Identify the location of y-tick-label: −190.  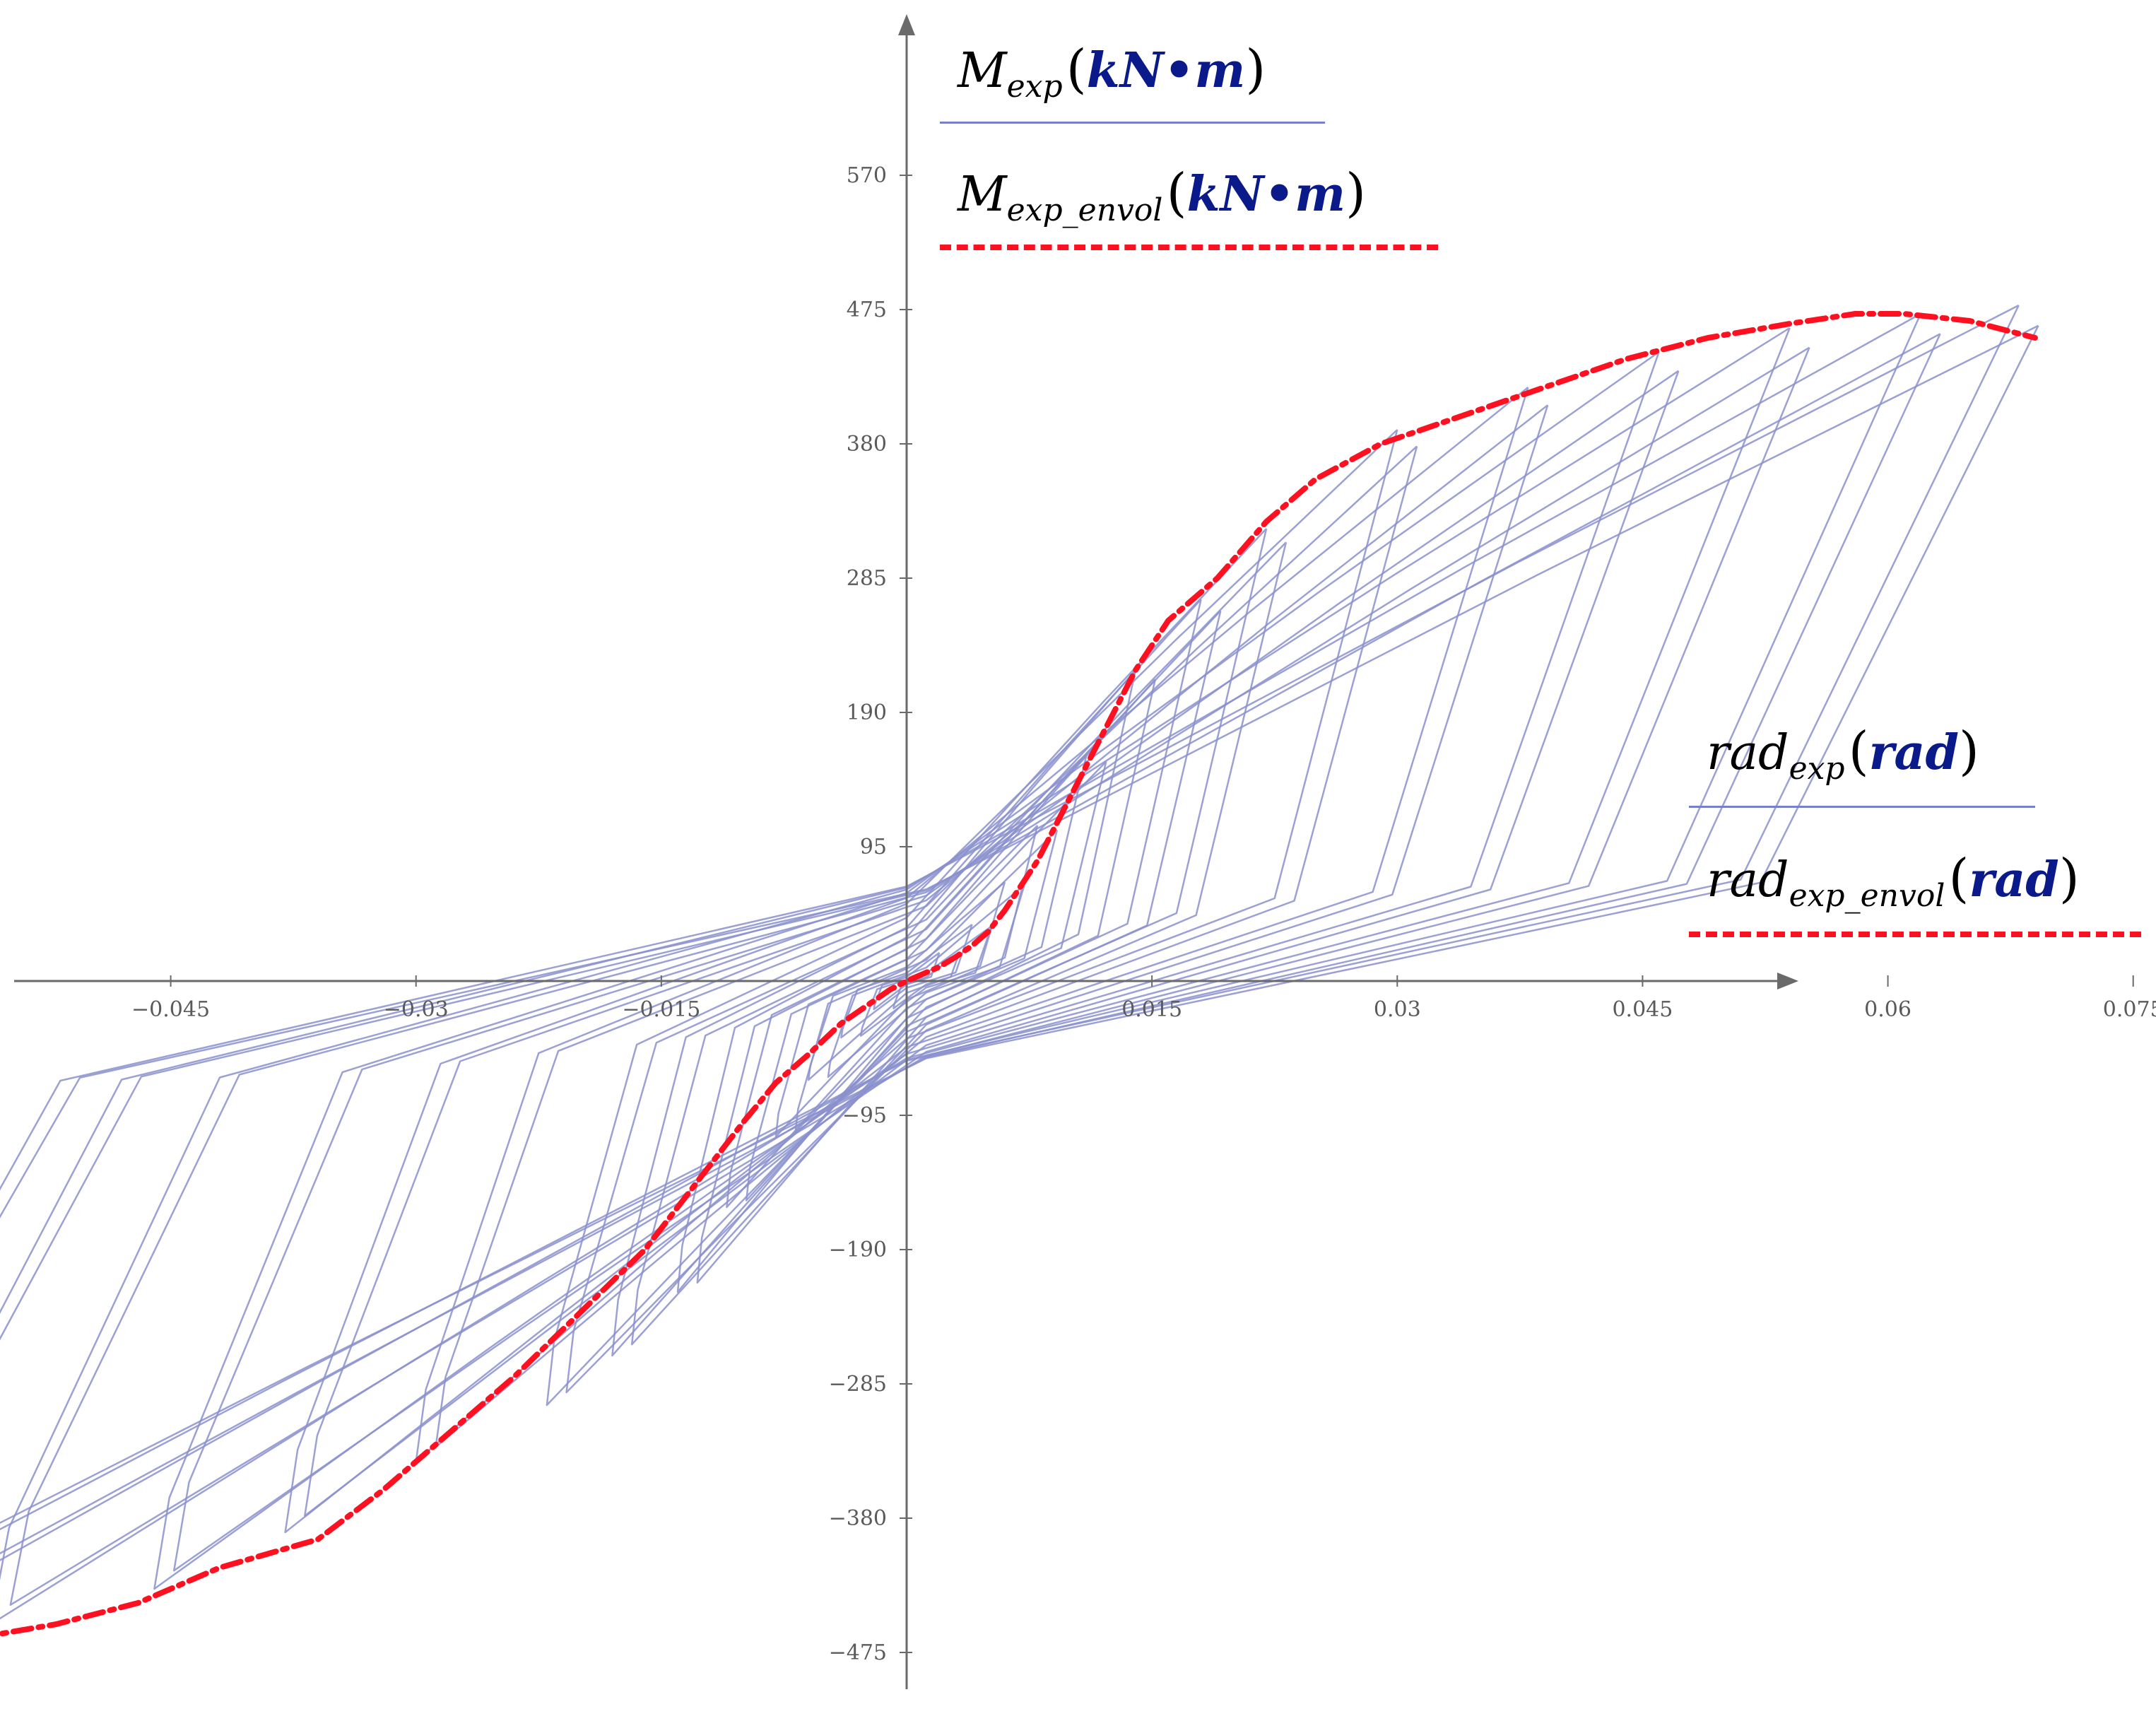
(858, 1250).